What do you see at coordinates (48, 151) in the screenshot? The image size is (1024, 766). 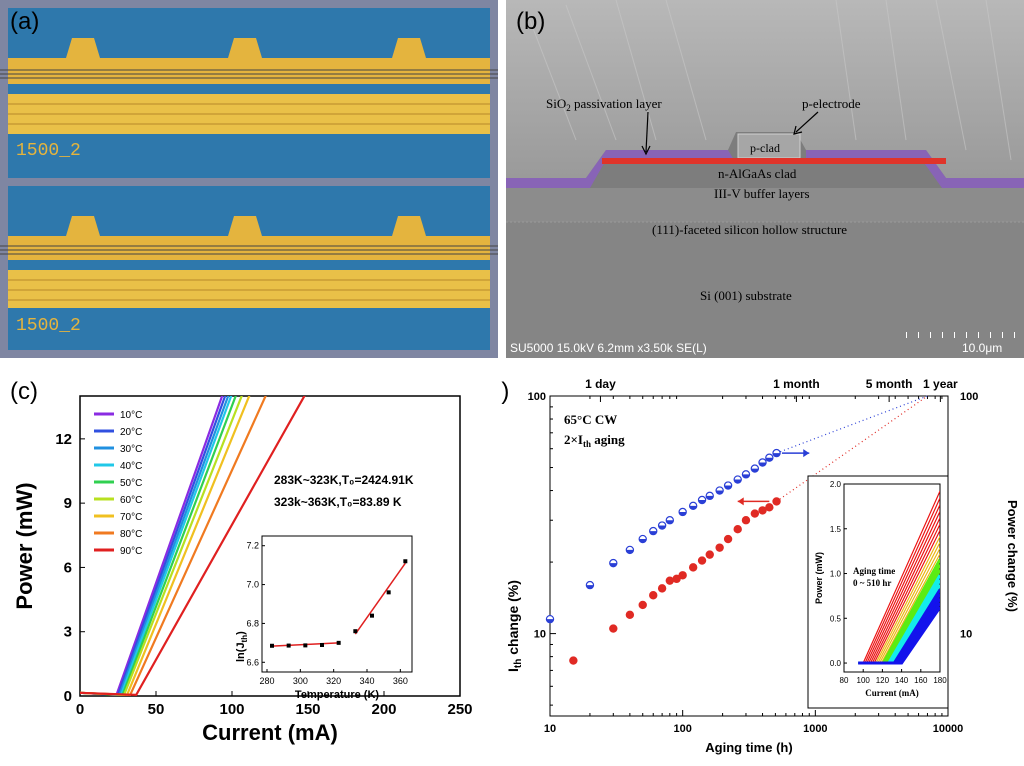 I see `die-top-marking: 1500_2` at bounding box center [48, 151].